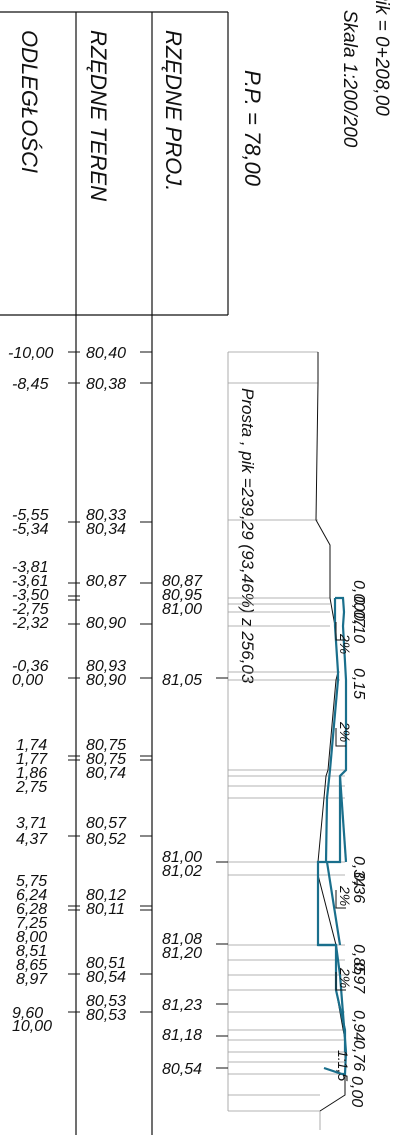  What do you see at coordinates (106, 515) in the screenshot?
I see `terrain-elevation: 80,33` at bounding box center [106, 515].